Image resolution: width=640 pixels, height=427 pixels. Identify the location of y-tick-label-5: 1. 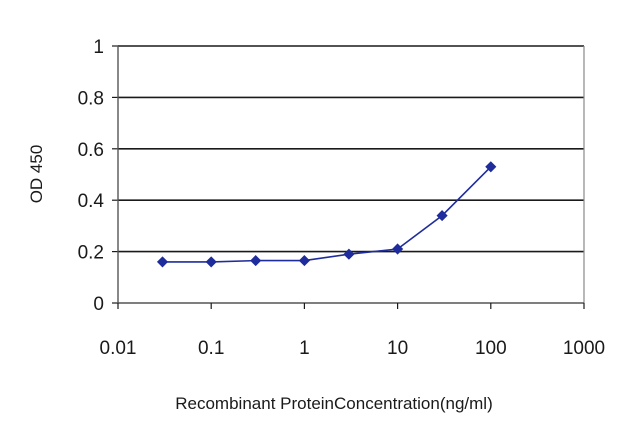
(98, 47).